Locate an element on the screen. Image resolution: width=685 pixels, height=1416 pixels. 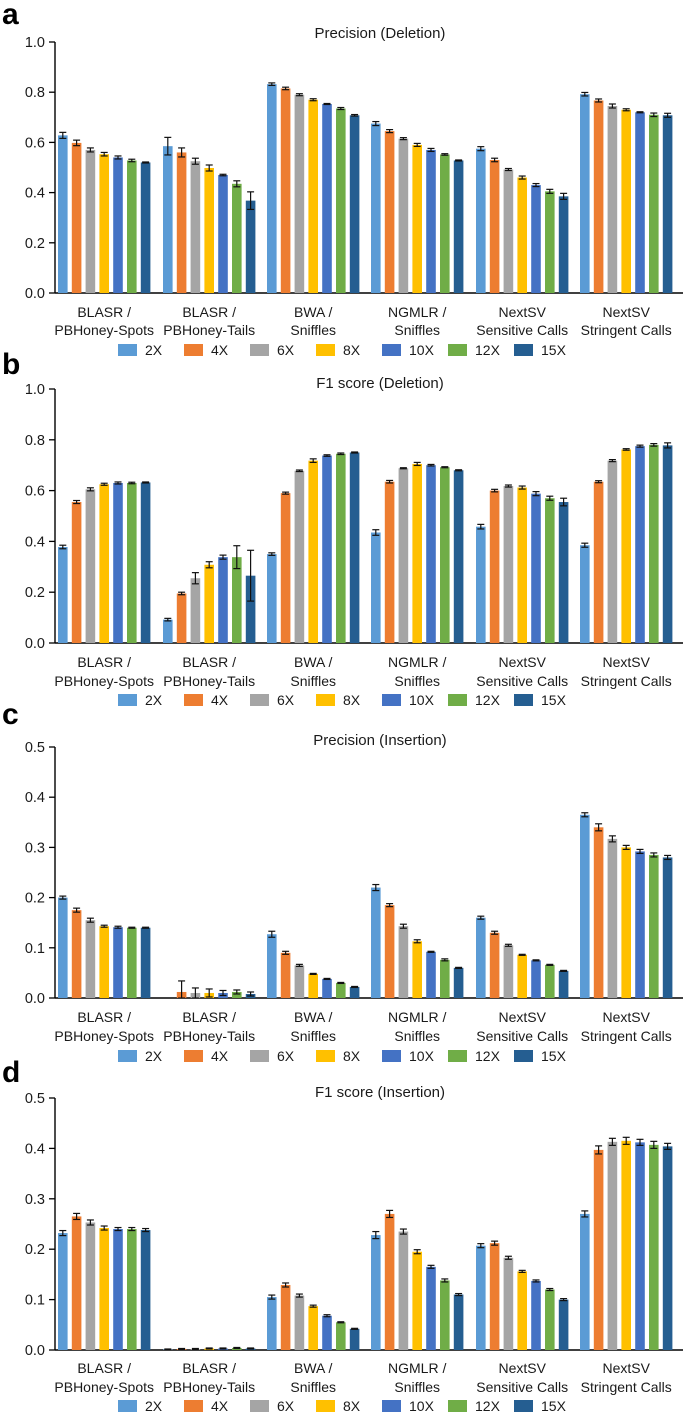
chart-a-legend-label-6X: 6X is located at coordinates (286, 350).